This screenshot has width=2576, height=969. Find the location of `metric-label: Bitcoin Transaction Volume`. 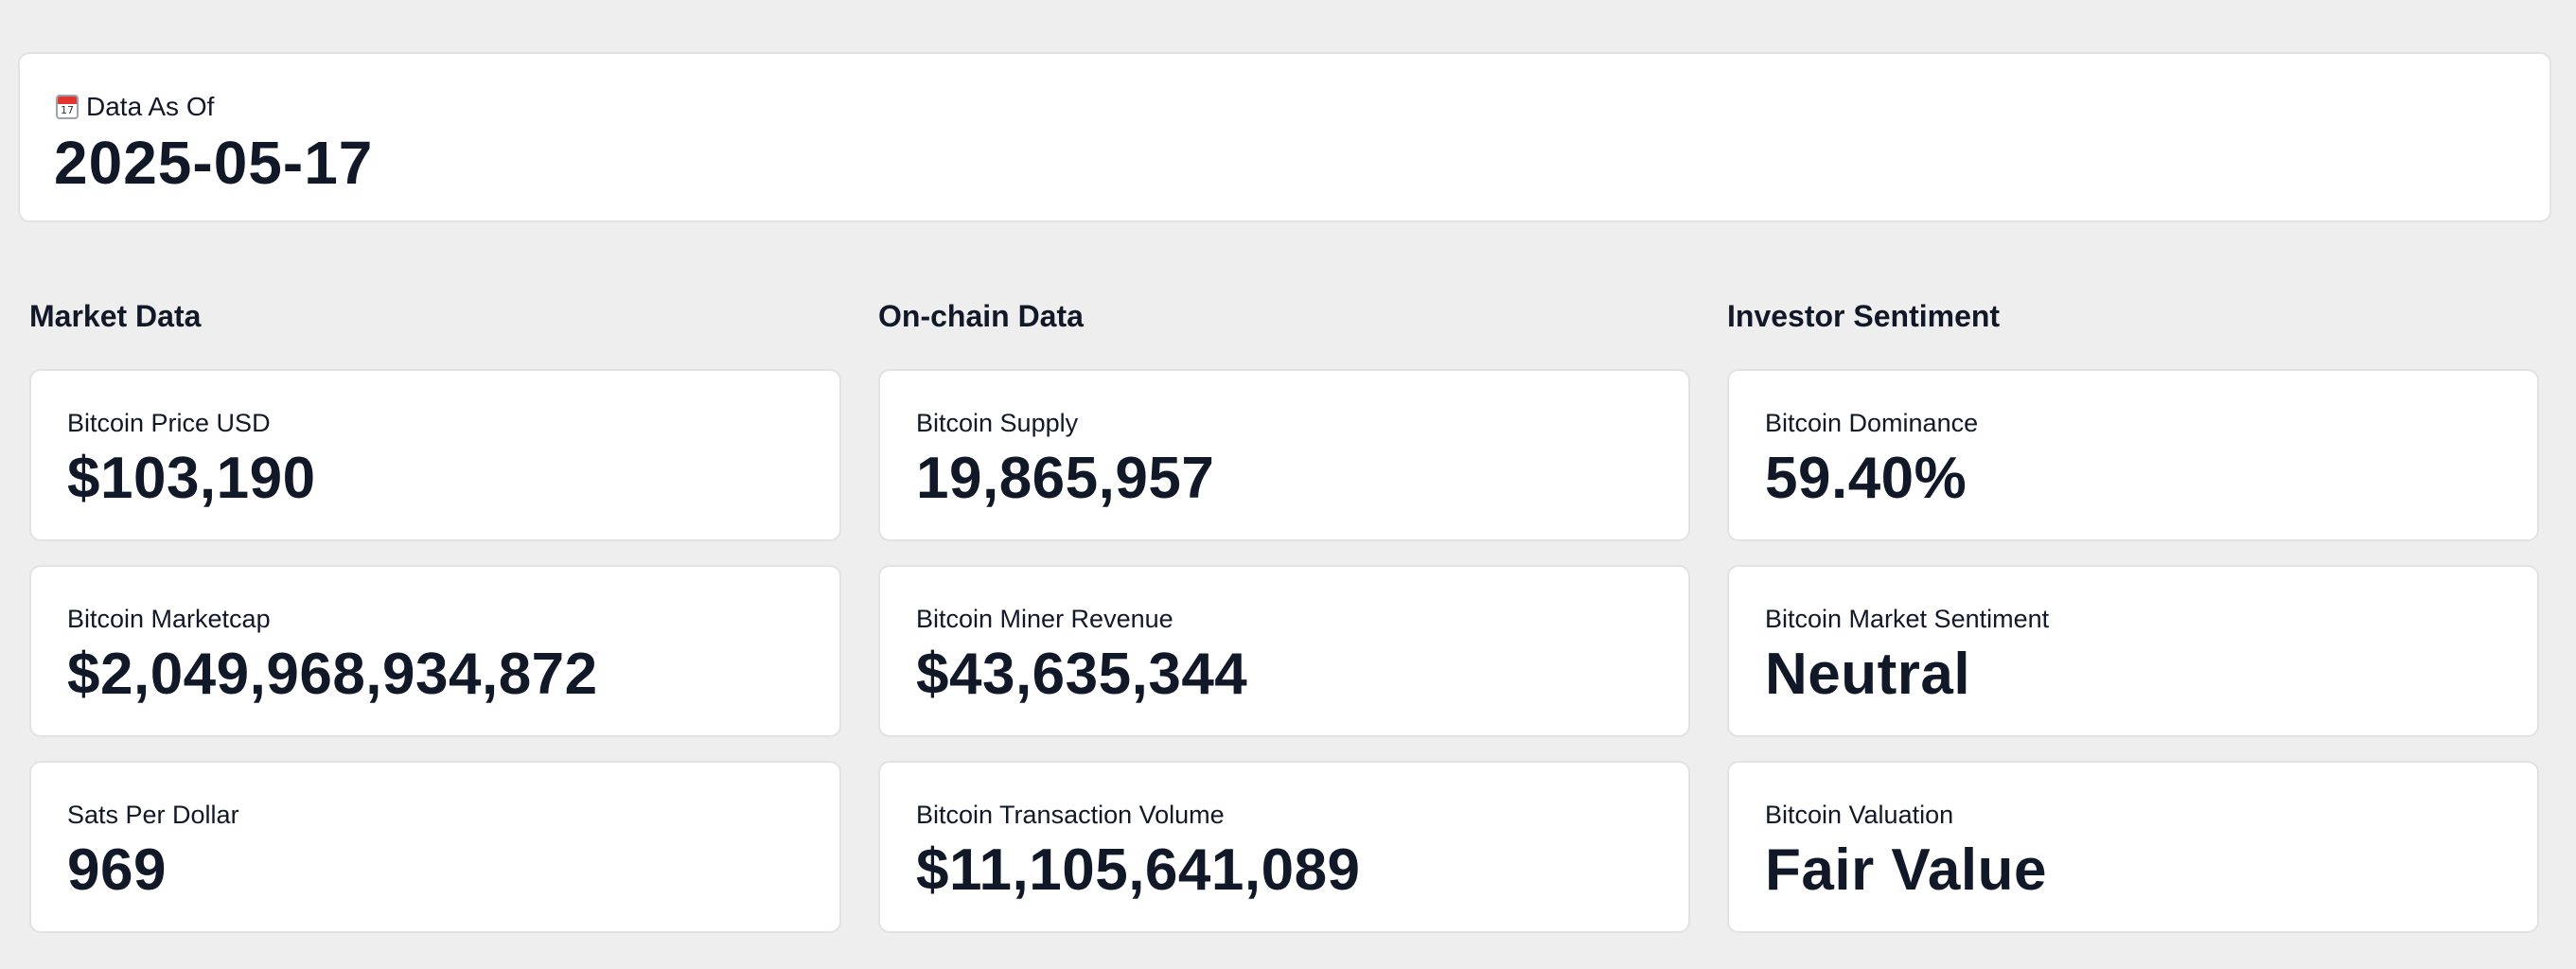

metric-label: Bitcoin Transaction Volume is located at coordinates (1070, 815).